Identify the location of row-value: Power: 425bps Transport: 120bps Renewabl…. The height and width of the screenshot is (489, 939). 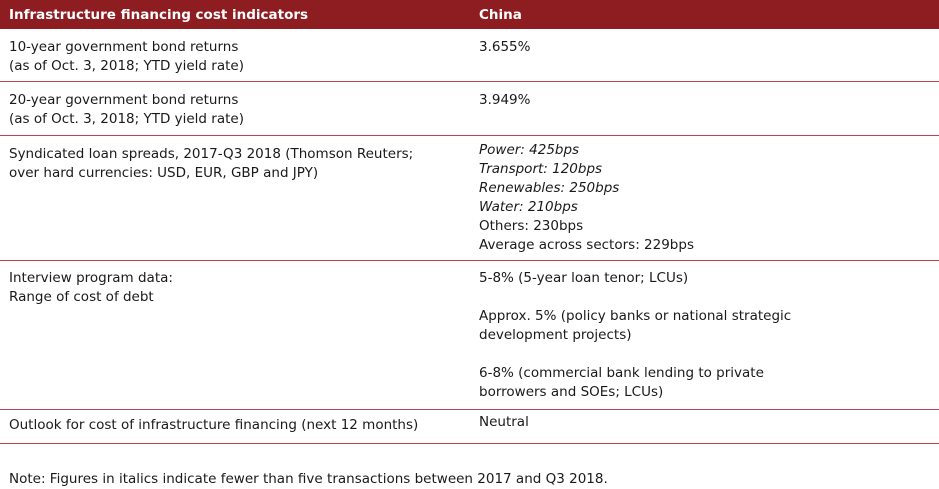
(644, 198).